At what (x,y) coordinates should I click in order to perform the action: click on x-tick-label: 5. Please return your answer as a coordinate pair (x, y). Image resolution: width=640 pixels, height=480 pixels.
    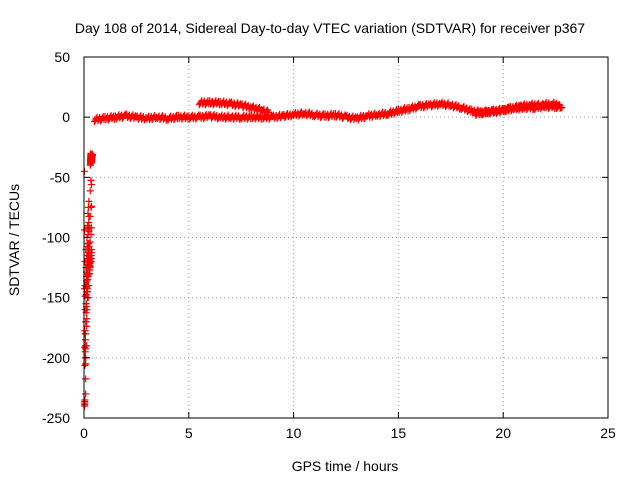
    Looking at the image, I should click on (189, 433).